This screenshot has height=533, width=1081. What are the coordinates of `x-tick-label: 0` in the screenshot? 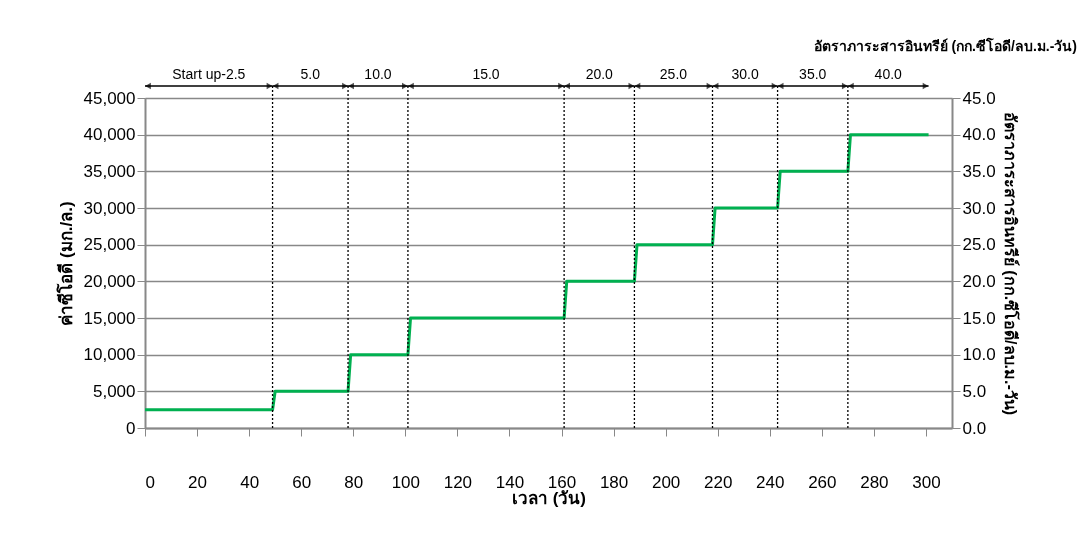 It's located at (150, 482).